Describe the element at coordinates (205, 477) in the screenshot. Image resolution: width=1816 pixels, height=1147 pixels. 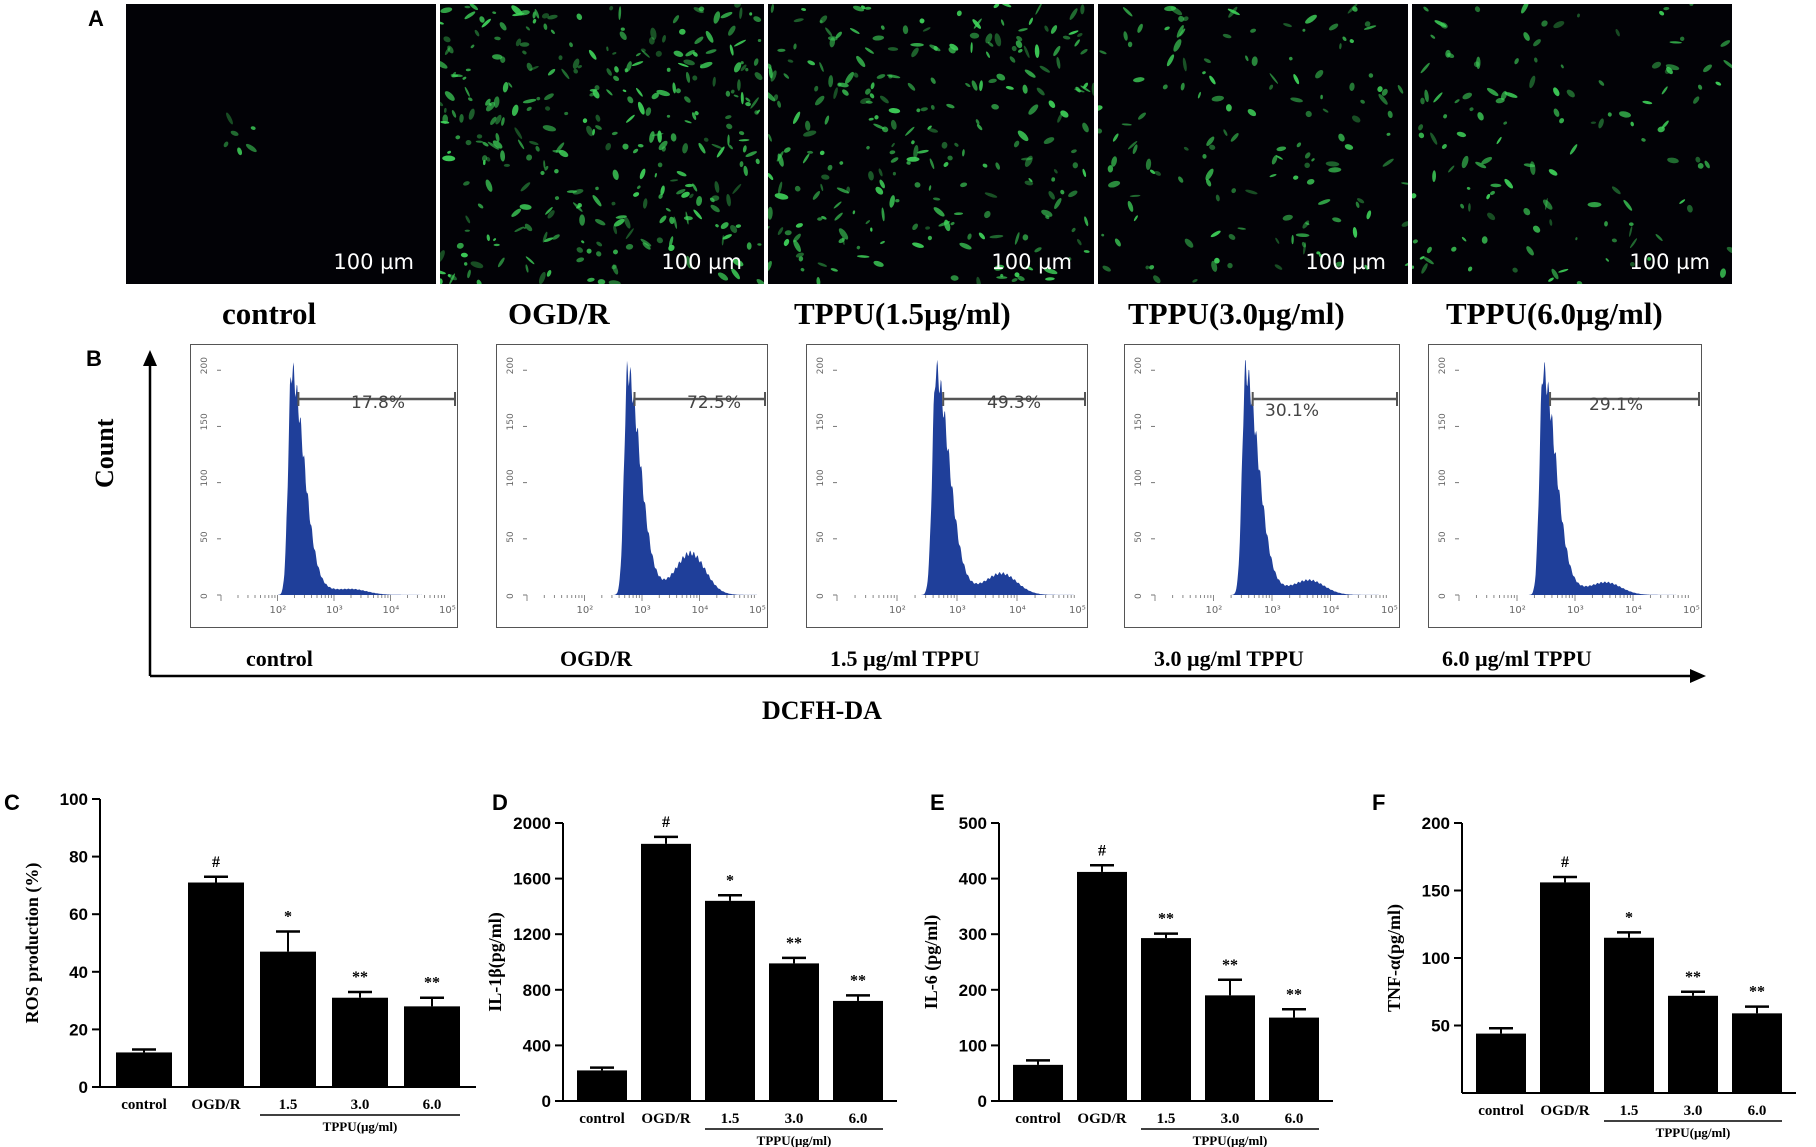
I see `y-tick-label: 100` at that location.